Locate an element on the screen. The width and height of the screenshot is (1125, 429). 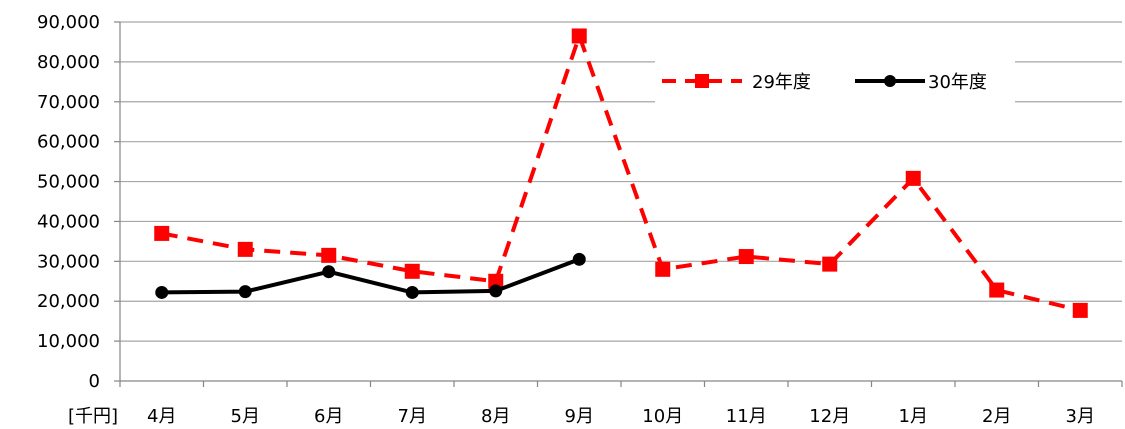
x-tick-label: 5月 is located at coordinates (245, 416).